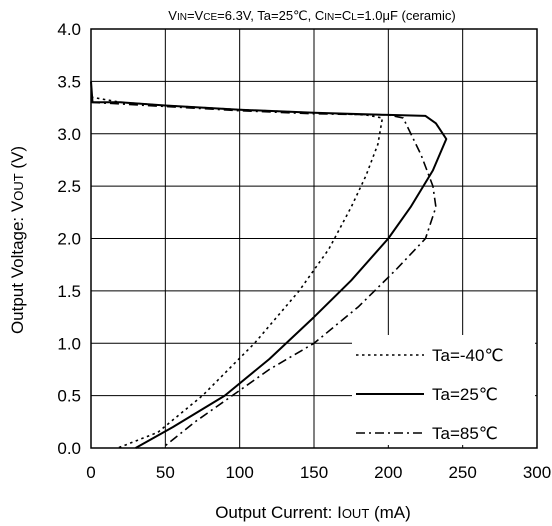 Image resolution: width=552 pixels, height=526 pixels. Describe the element at coordinates (69, 291) in the screenshot. I see `y-tick-label: 1.5` at that location.